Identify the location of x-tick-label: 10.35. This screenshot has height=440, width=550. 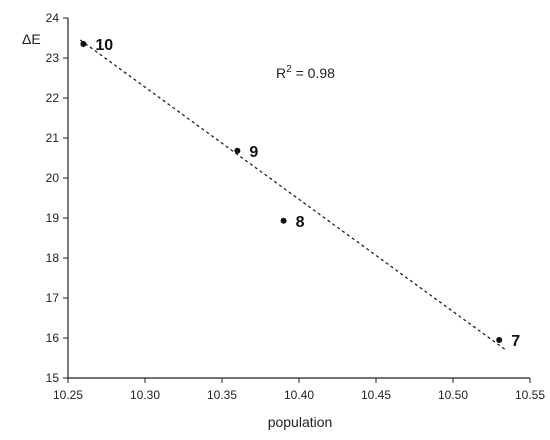
(222, 395).